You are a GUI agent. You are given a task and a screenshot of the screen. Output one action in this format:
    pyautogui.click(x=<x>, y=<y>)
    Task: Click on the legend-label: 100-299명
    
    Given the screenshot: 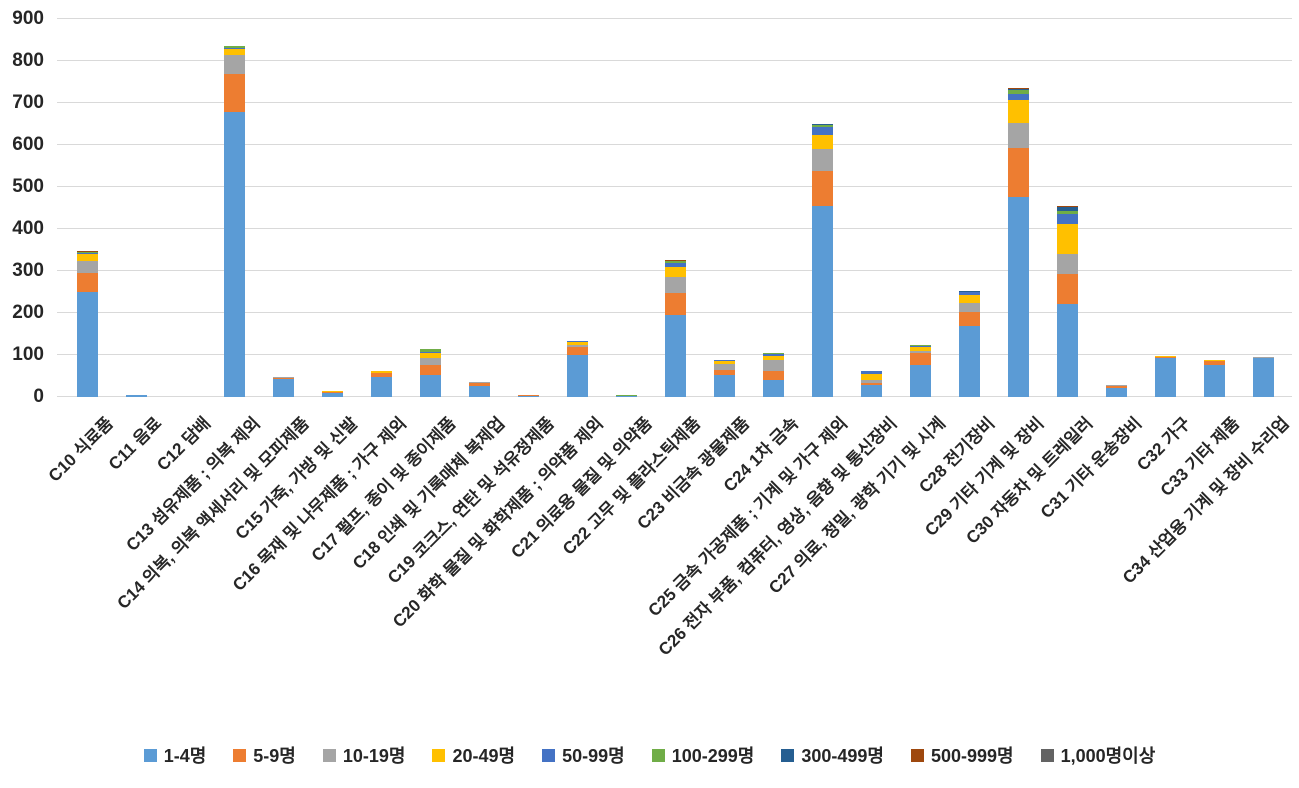 What is the action you would take?
    pyautogui.click(x=713, y=756)
    